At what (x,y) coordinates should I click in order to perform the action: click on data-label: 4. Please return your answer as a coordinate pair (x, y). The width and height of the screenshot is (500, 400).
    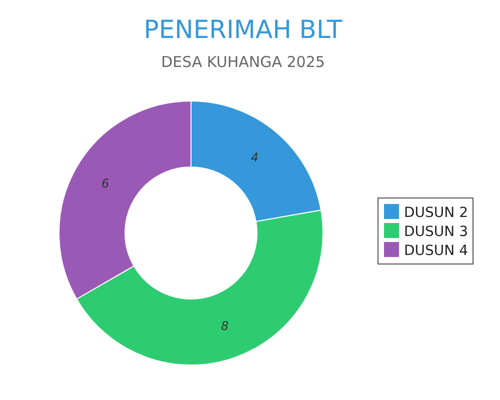
    Looking at the image, I should click on (254, 157).